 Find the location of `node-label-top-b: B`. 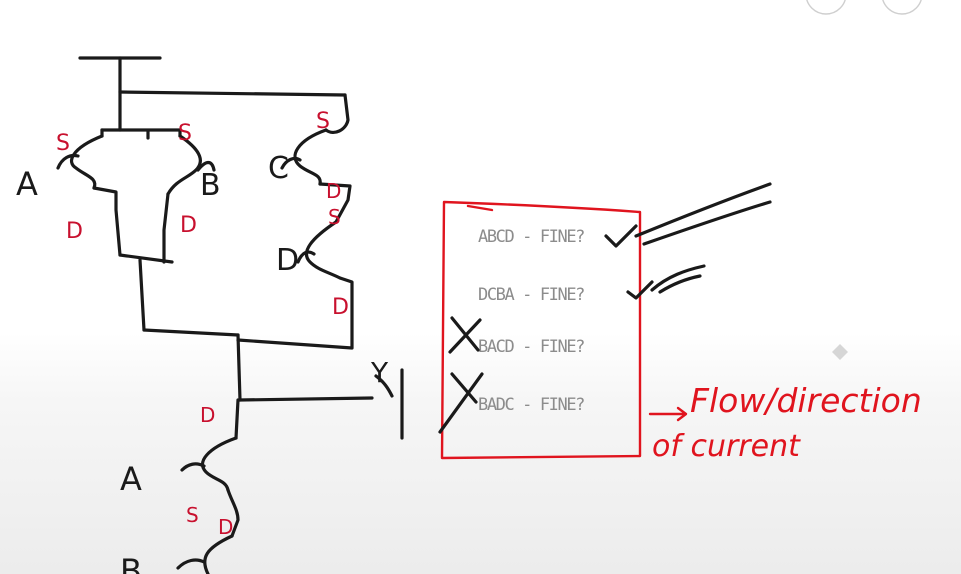

node-label-top-b: B is located at coordinates (210, 185).